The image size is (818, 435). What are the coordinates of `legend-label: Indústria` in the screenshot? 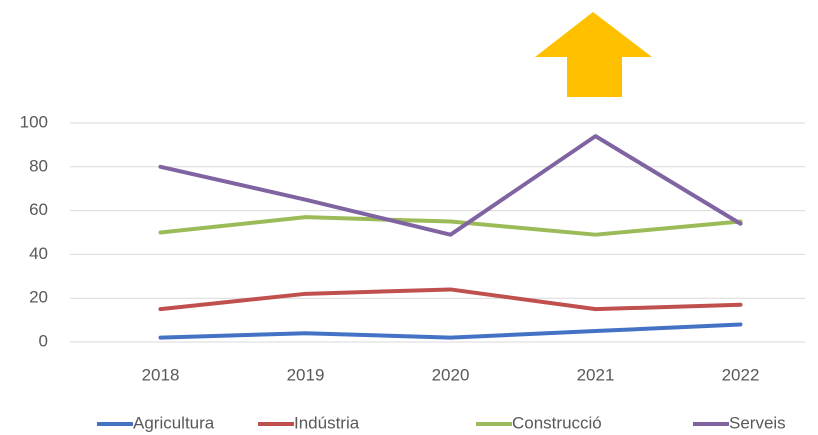 It's located at (327, 422).